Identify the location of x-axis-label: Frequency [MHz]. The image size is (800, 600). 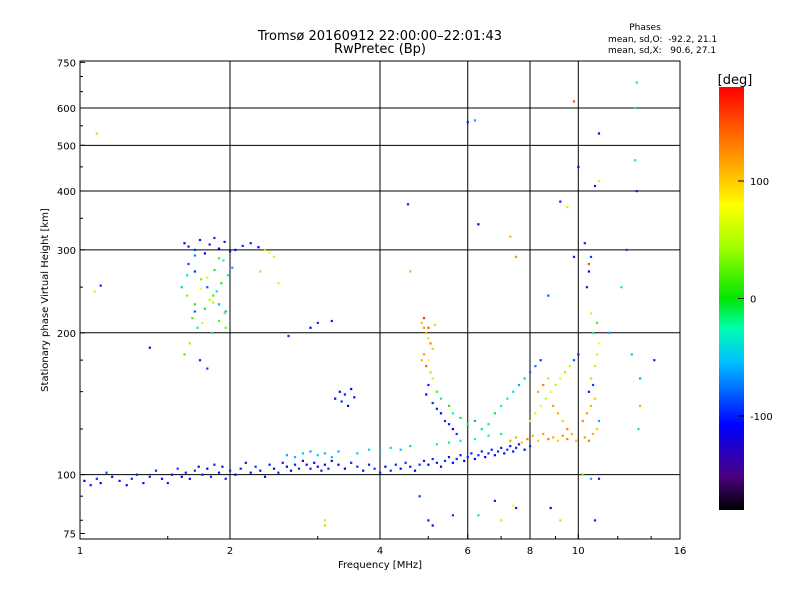
(380, 565).